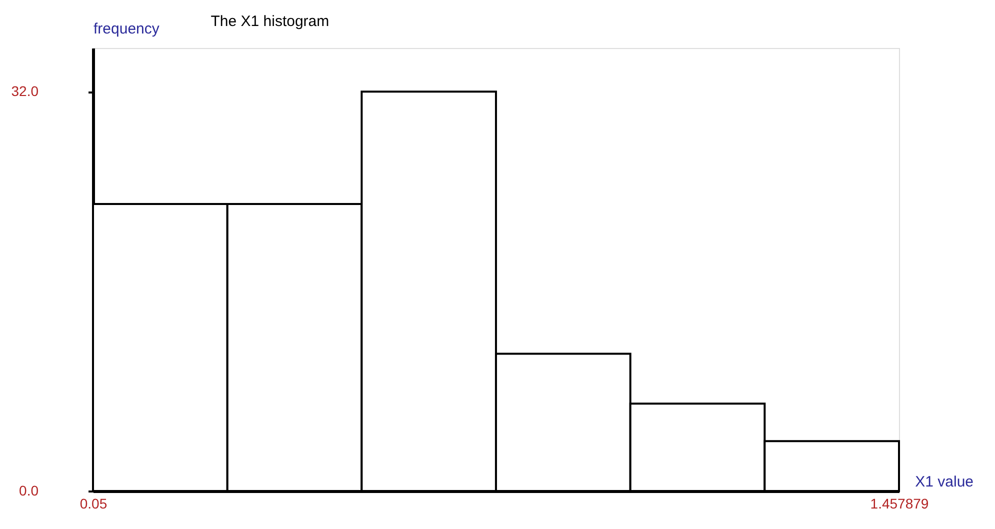 The height and width of the screenshot is (529, 995). Describe the element at coordinates (127, 29) in the screenshot. I see `y-axis-title: frequency` at that location.